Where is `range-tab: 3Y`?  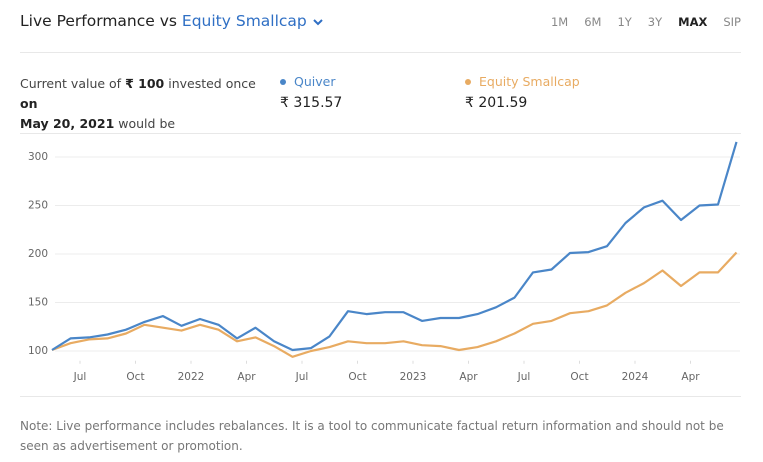 range-tab: 3Y is located at coordinates (655, 22).